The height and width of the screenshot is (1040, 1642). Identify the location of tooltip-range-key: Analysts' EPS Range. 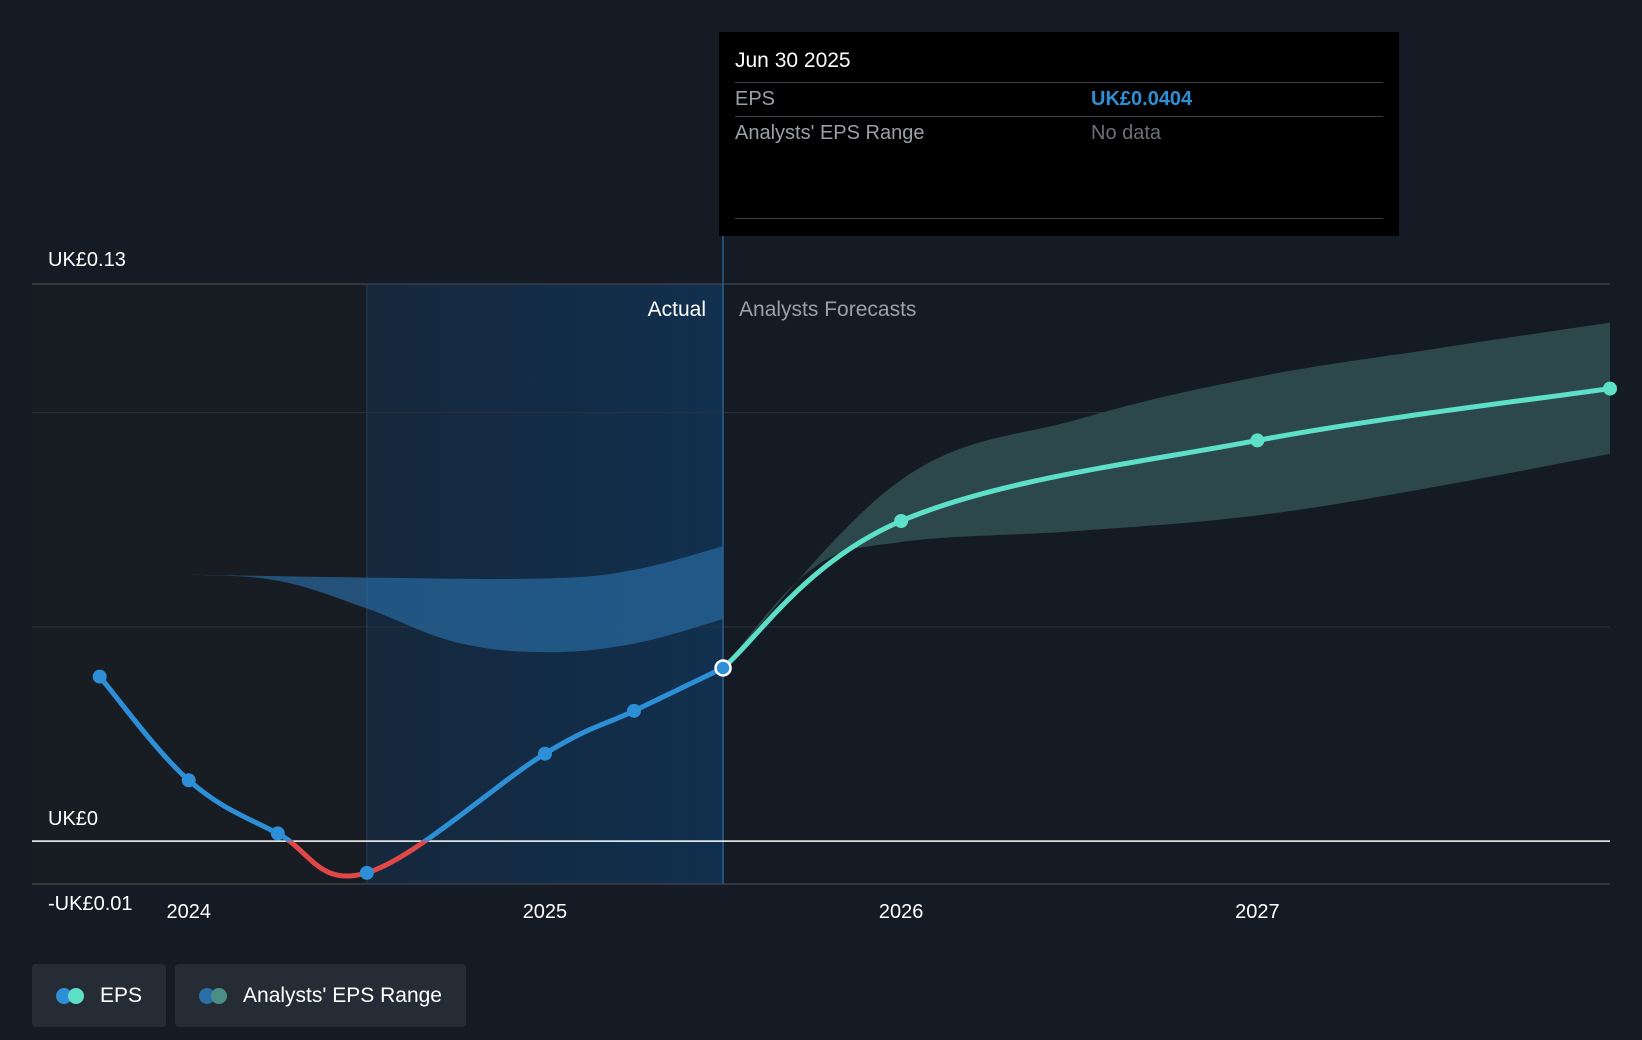
(830, 133).